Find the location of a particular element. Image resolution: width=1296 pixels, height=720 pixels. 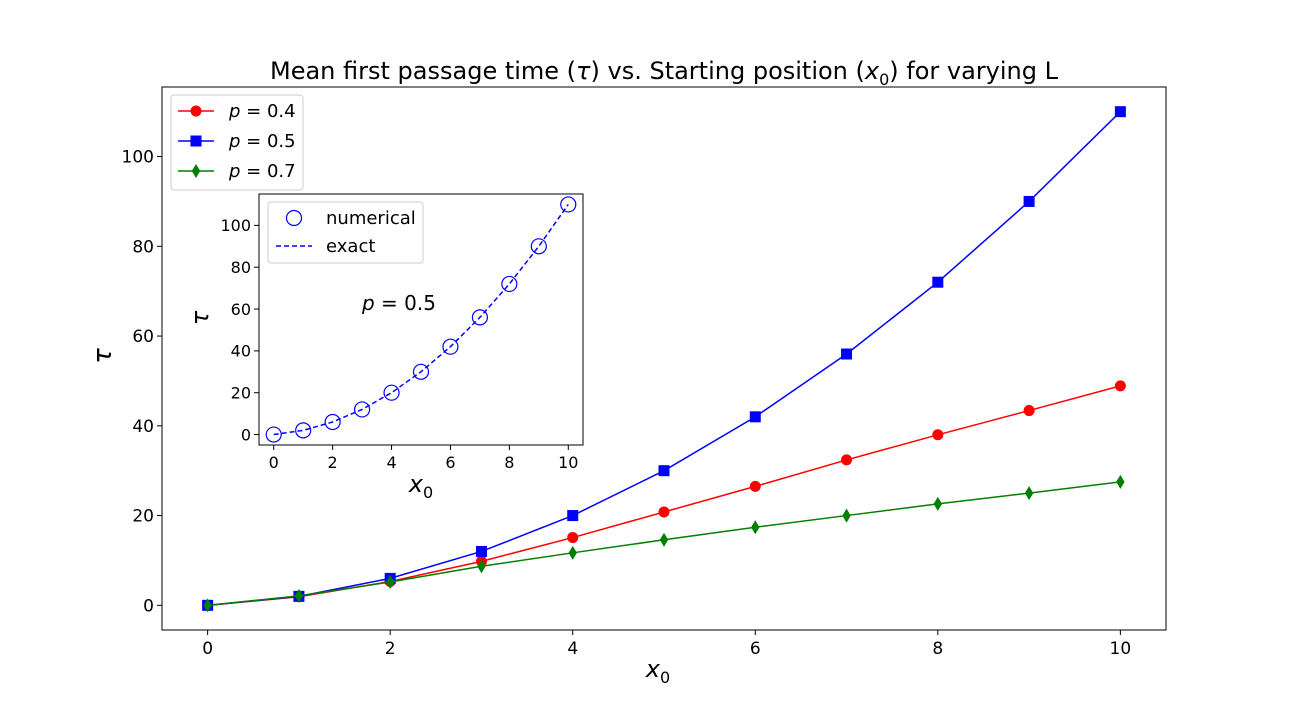

inset-legend-box is located at coordinates (345, 232).